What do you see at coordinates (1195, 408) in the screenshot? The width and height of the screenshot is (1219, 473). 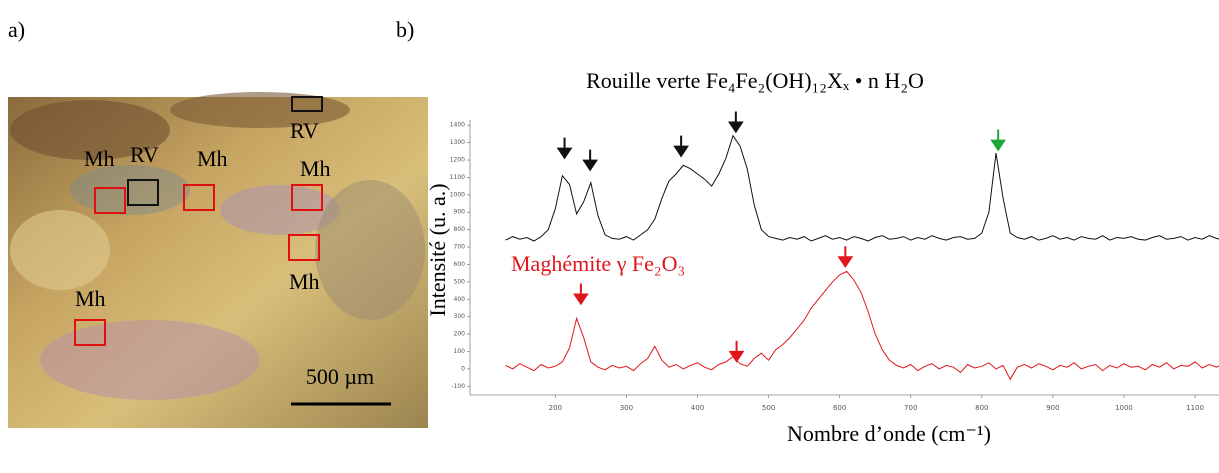 I see `x-tick-label: 1100` at bounding box center [1195, 408].